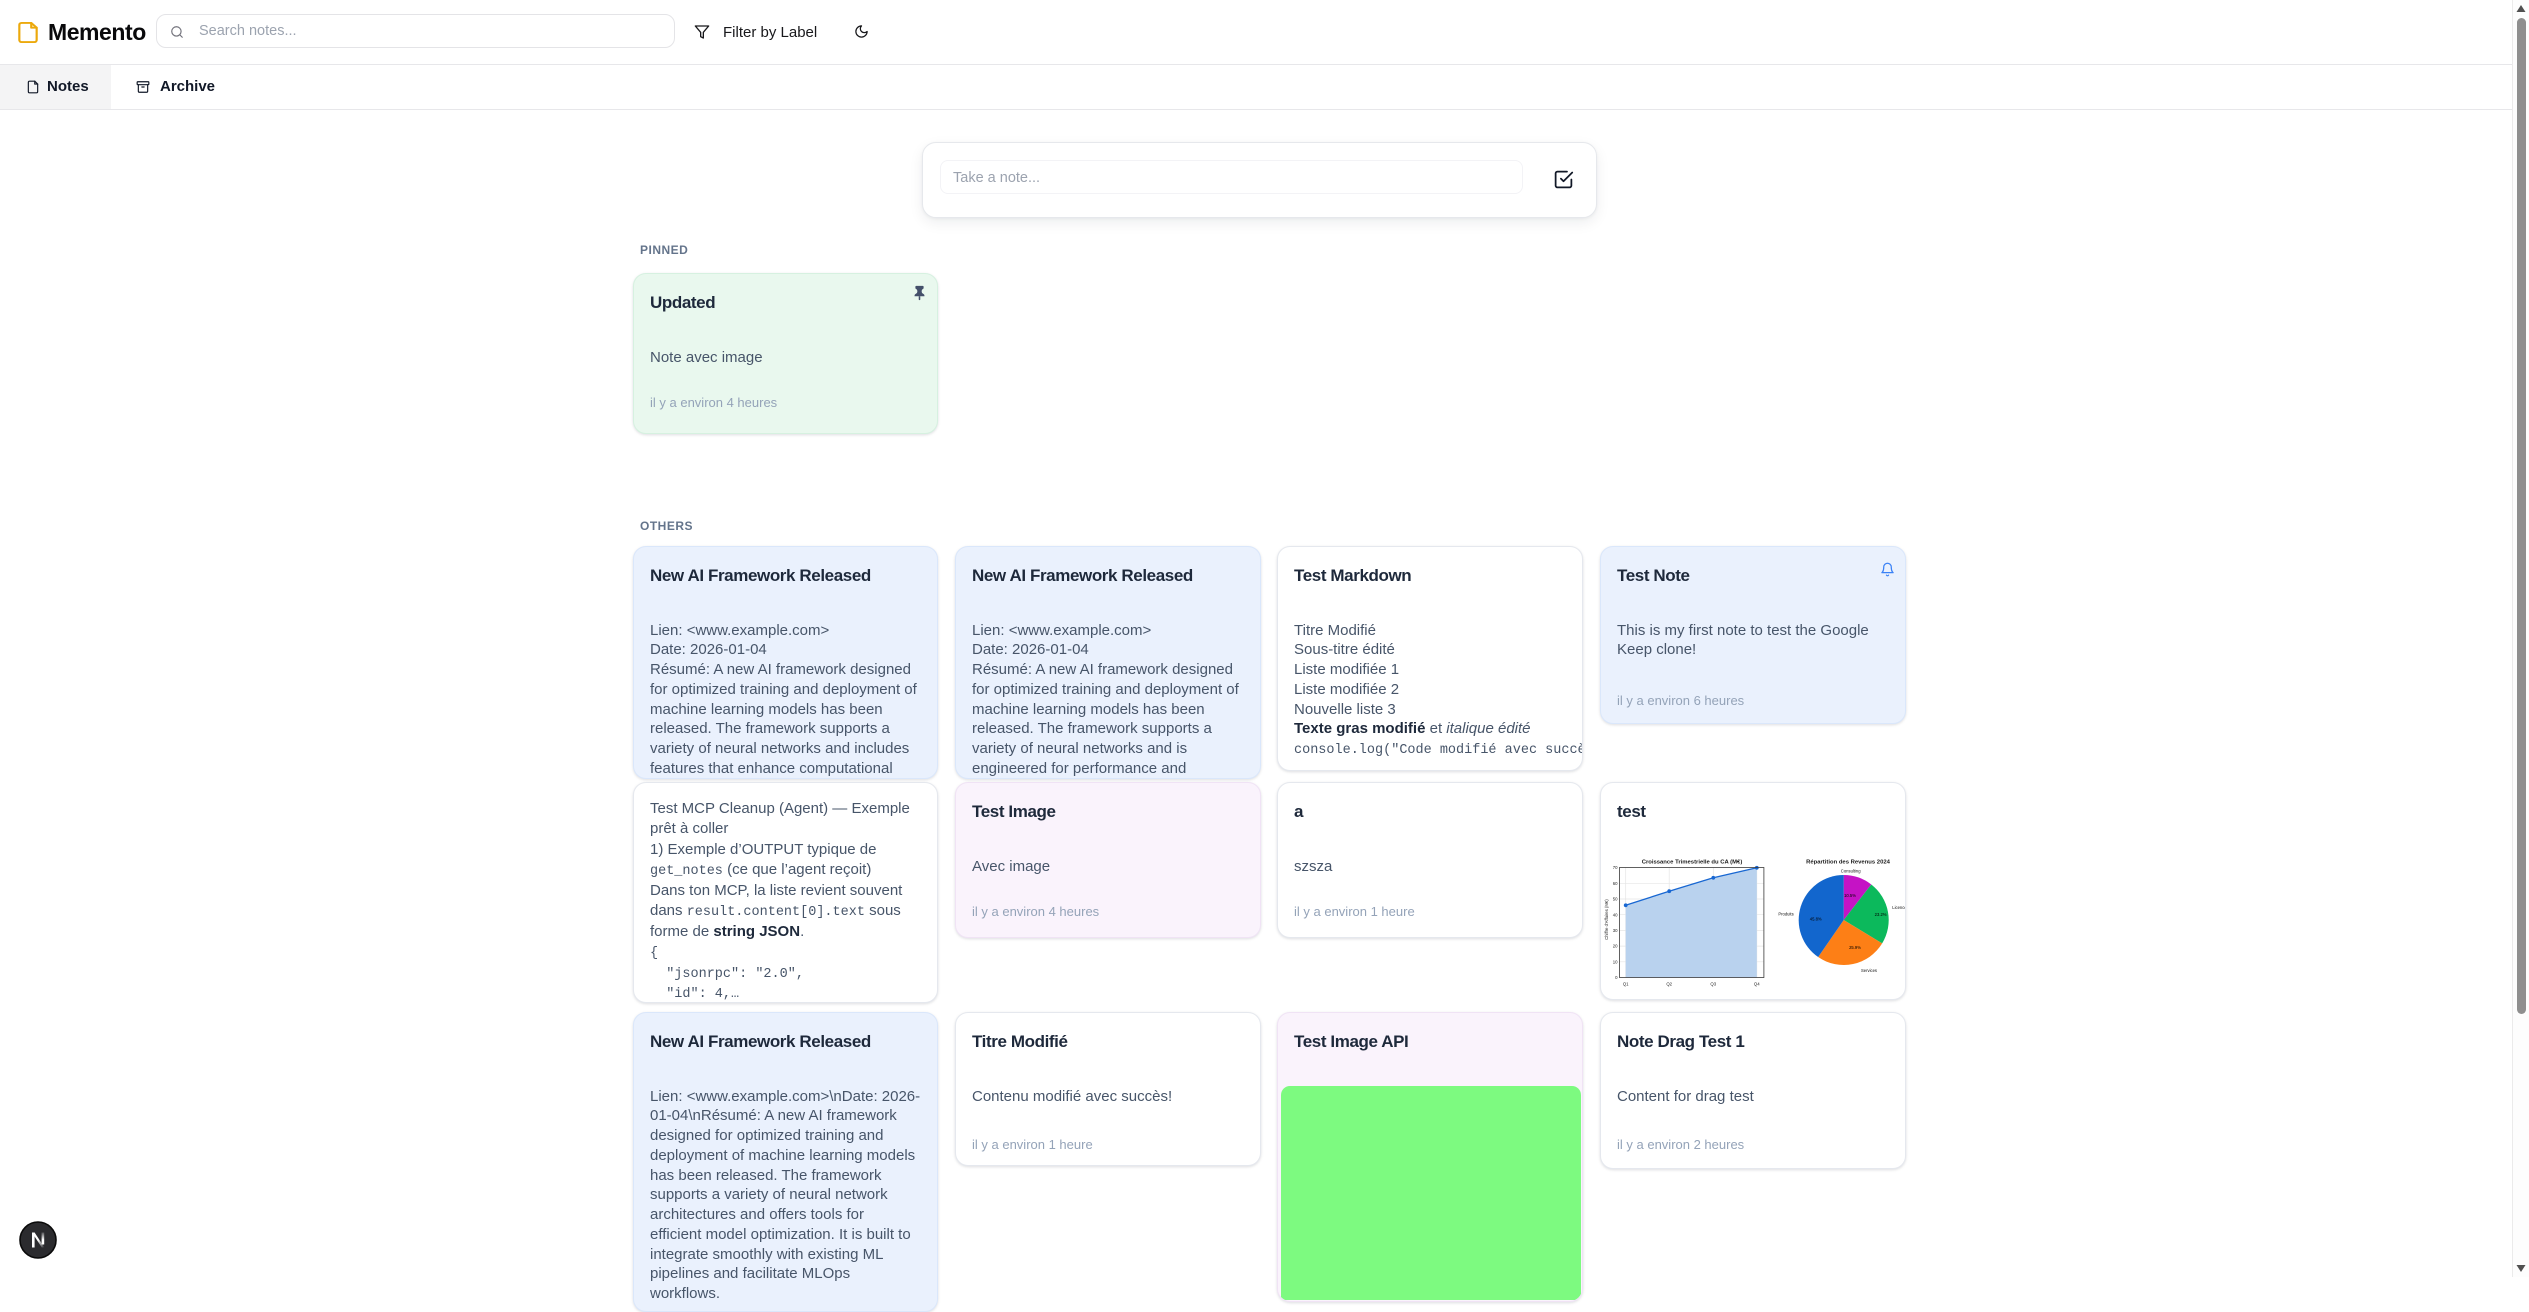 This screenshot has width=2529, height=1312. Describe the element at coordinates (1626, 984) in the screenshot. I see `svg-text: Q1` at that location.